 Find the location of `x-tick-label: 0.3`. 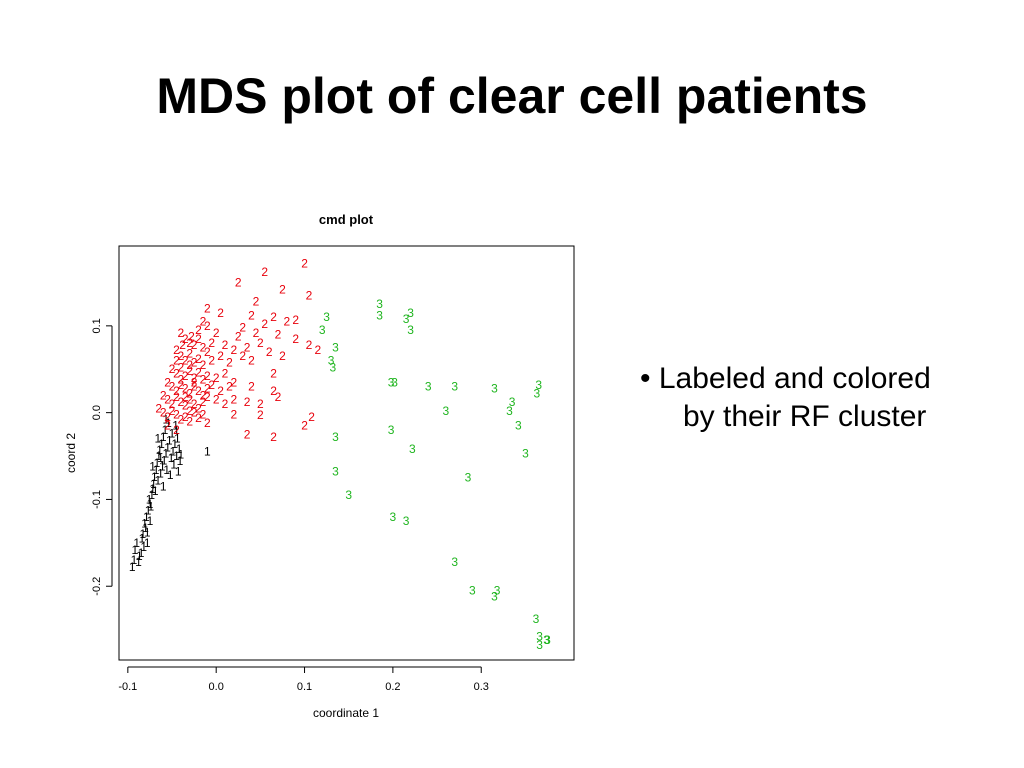

x-tick-label: 0.3 is located at coordinates (481, 687).